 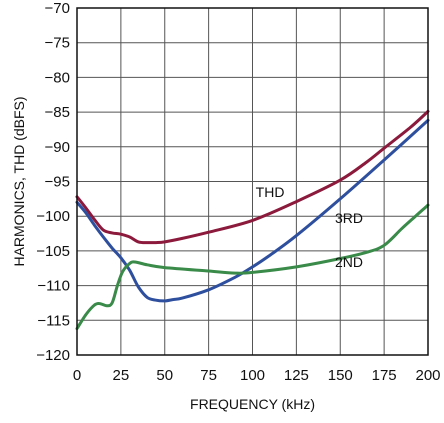 What do you see at coordinates (77, 375) in the screenshot?
I see `x-tick-label: 0` at bounding box center [77, 375].